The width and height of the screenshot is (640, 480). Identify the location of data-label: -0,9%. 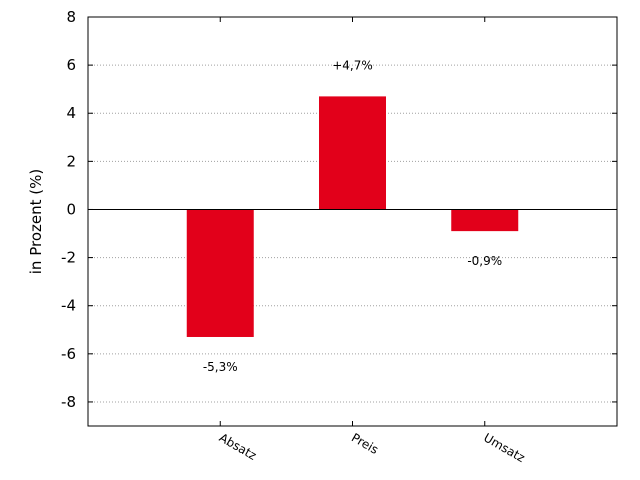
(484, 261).